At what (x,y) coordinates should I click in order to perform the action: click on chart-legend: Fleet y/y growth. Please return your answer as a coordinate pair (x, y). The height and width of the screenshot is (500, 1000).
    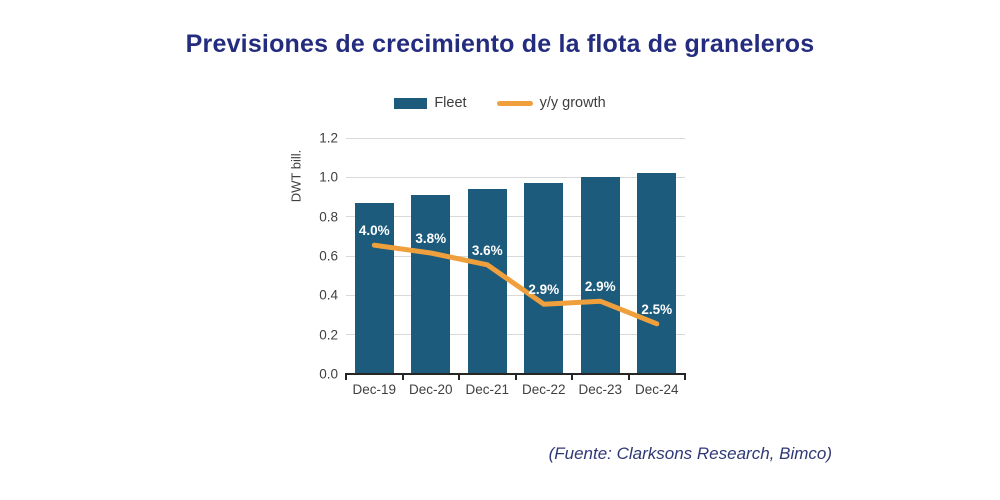
    Looking at the image, I should click on (500, 103).